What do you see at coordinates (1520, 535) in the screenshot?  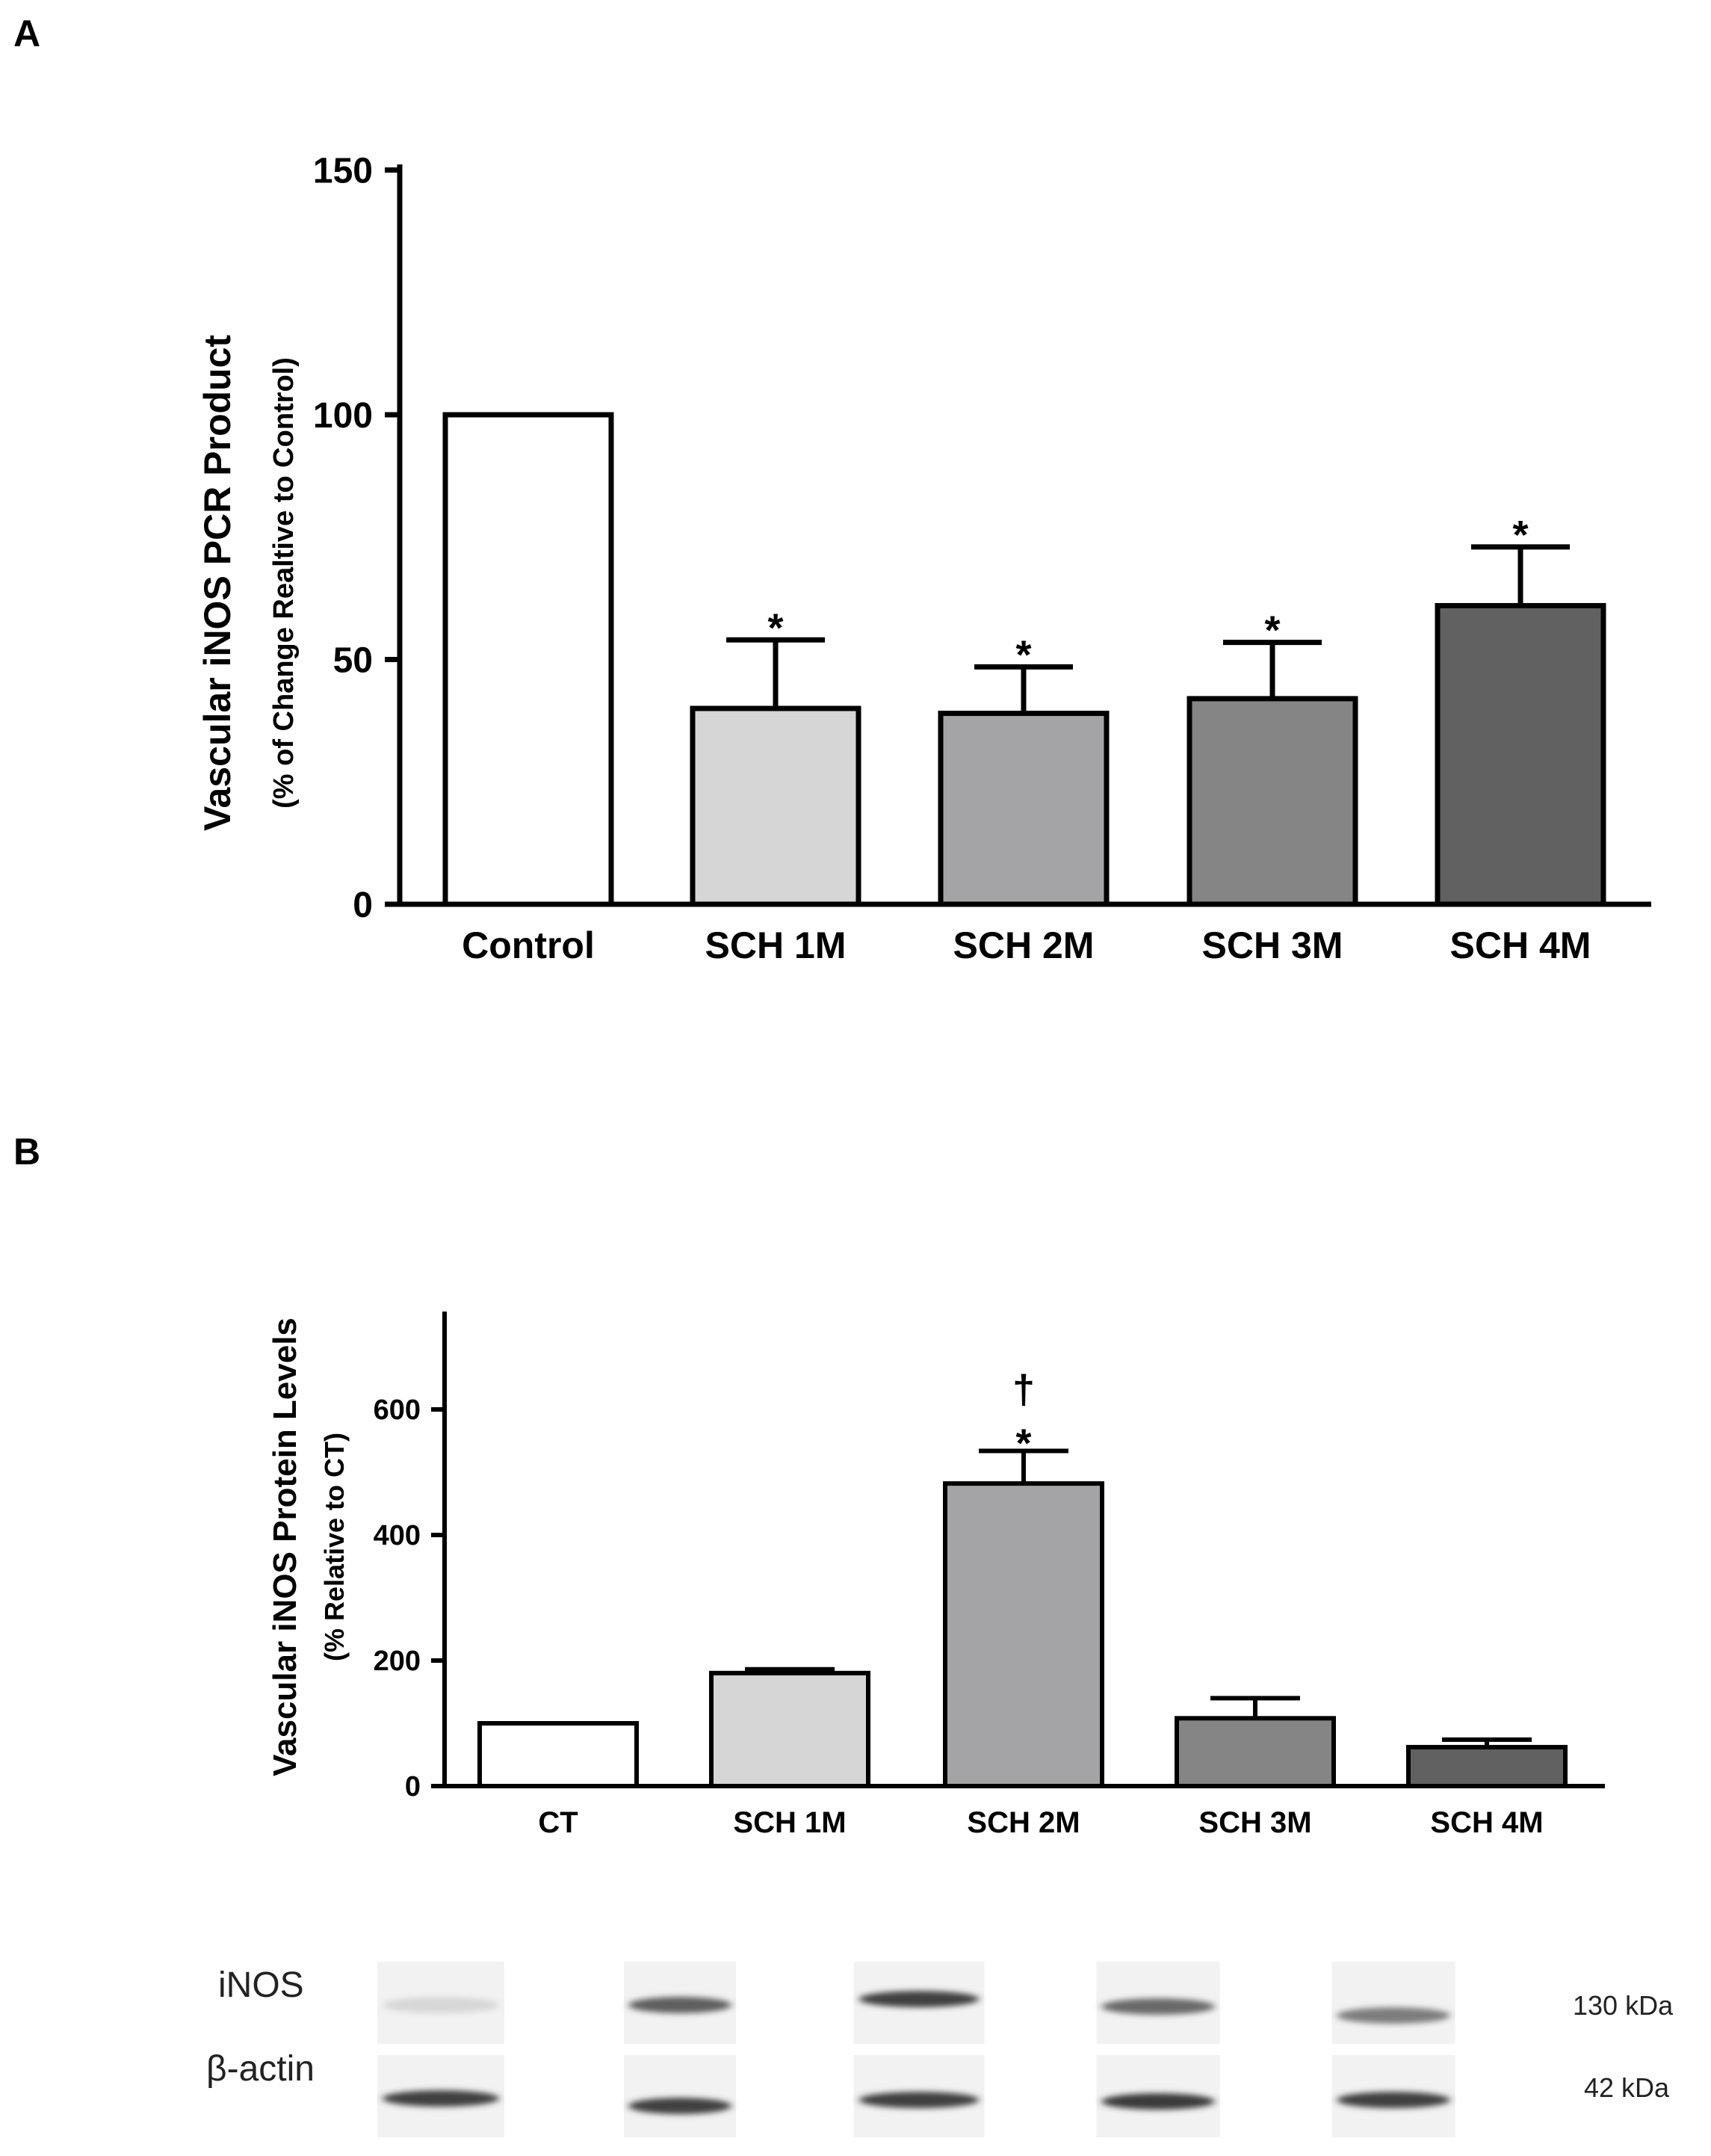 I see `significance-star-sch-4m: *` at bounding box center [1520, 535].